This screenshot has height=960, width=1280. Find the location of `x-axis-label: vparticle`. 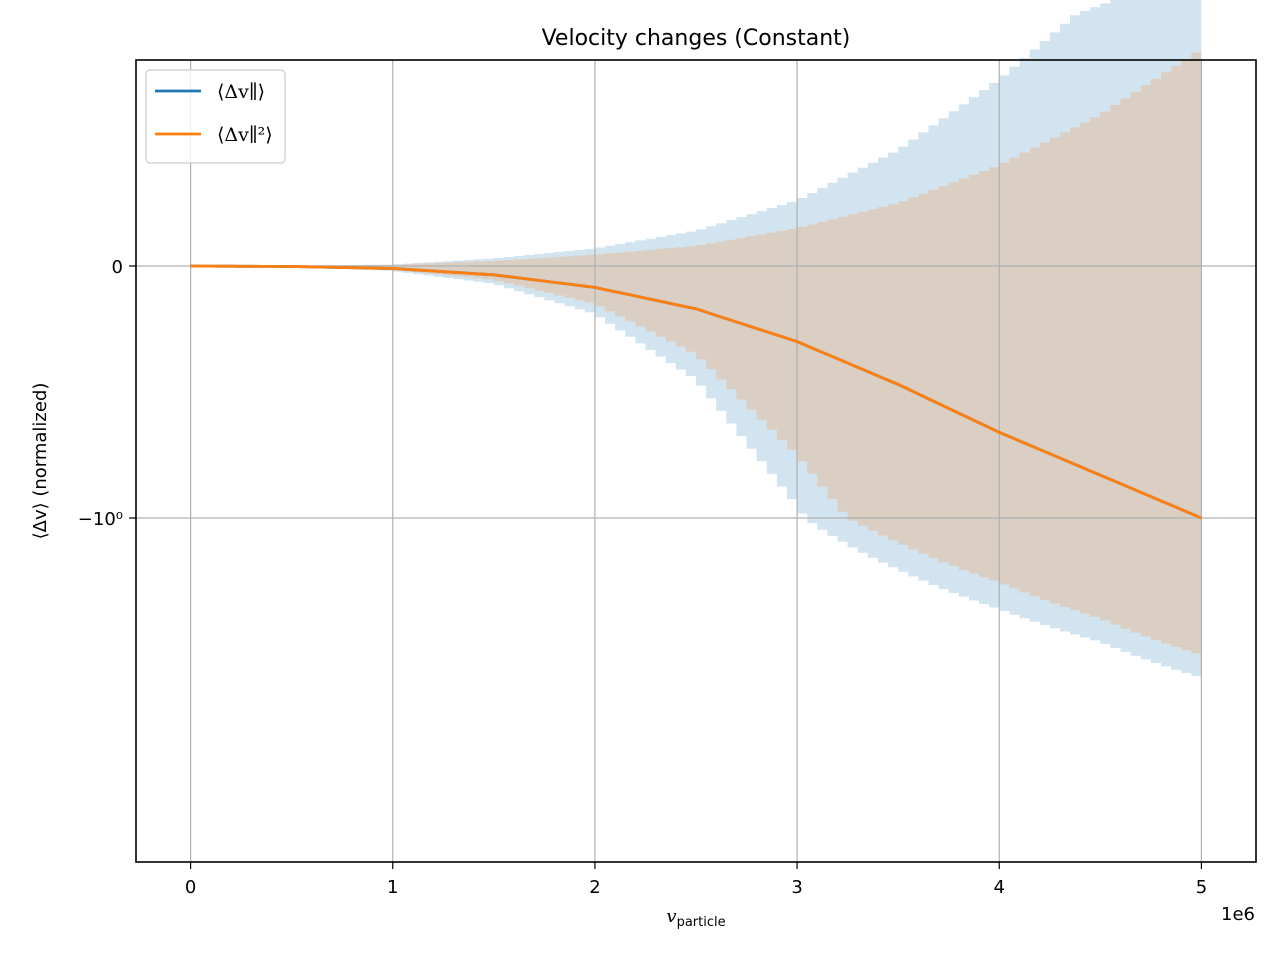

x-axis-label: vparticle is located at coordinates (695, 918).